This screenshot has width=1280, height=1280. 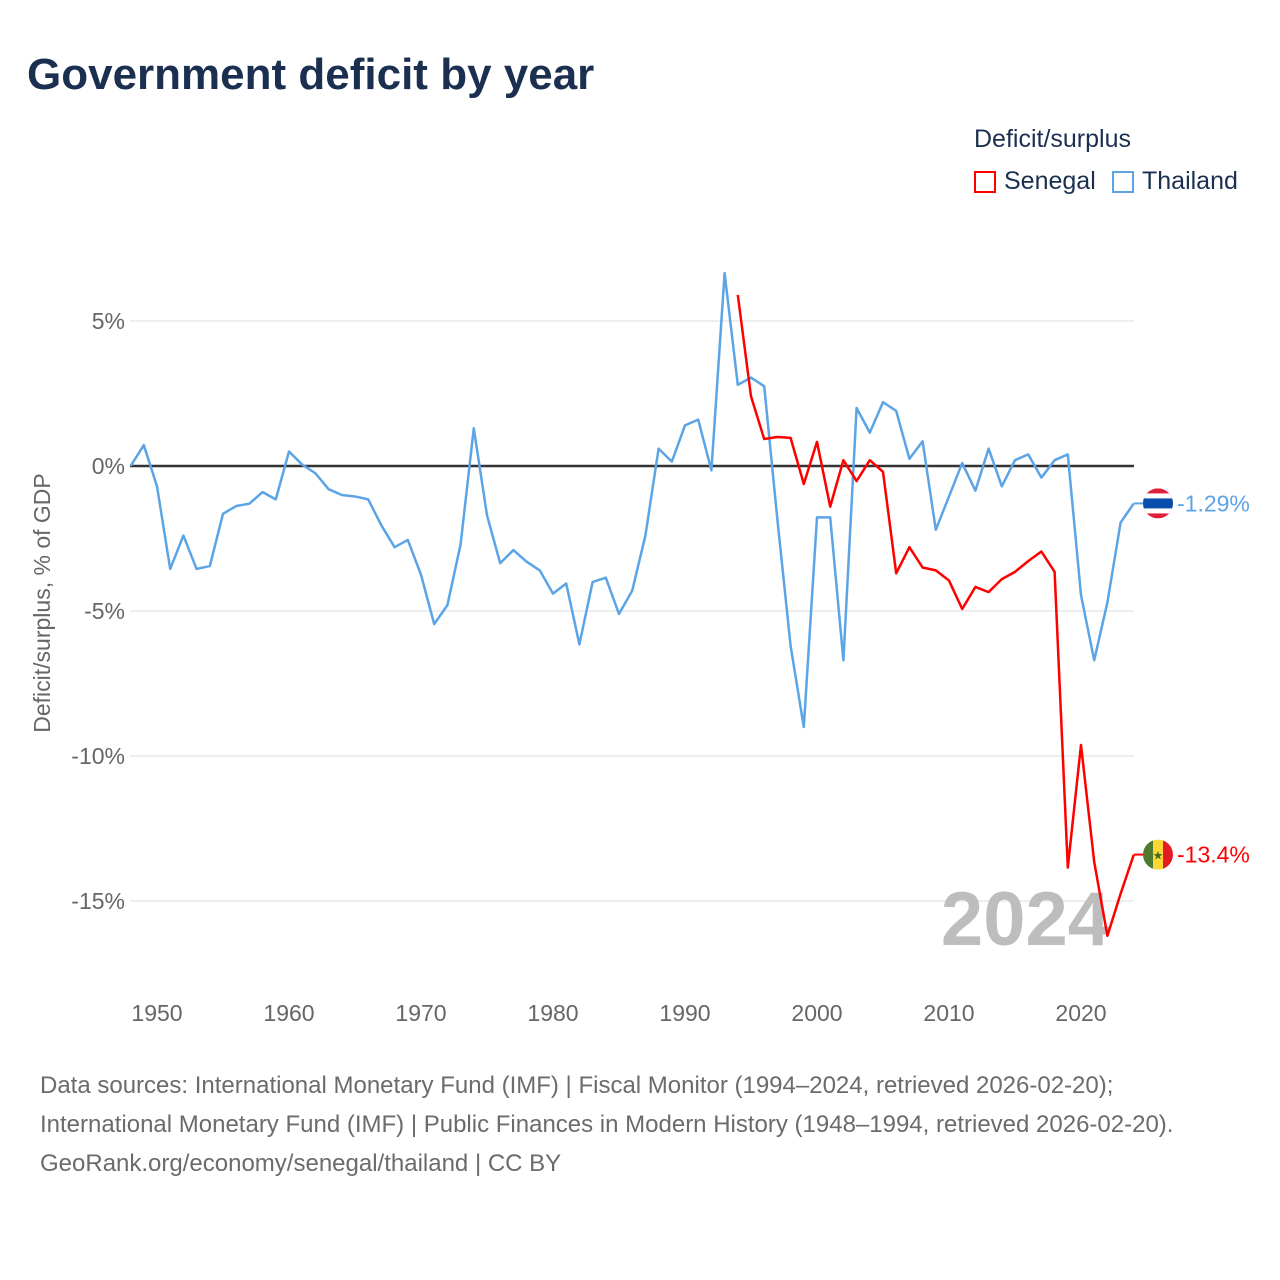 What do you see at coordinates (552, 1013) in the screenshot?
I see `x-tick-label: 1980` at bounding box center [552, 1013].